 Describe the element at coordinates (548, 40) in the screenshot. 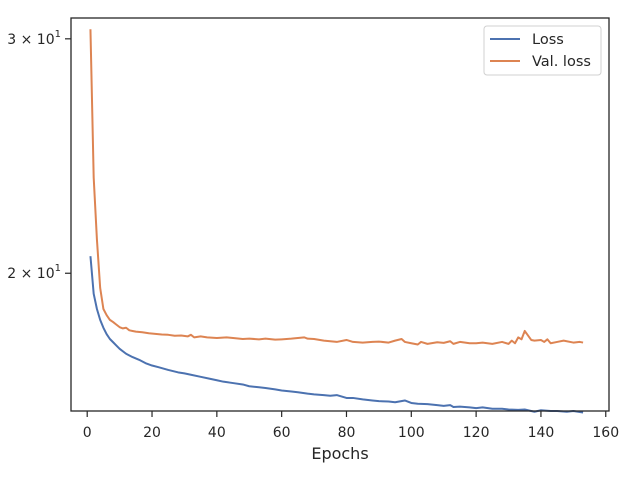

I see `legend-loss-label: Loss` at that location.